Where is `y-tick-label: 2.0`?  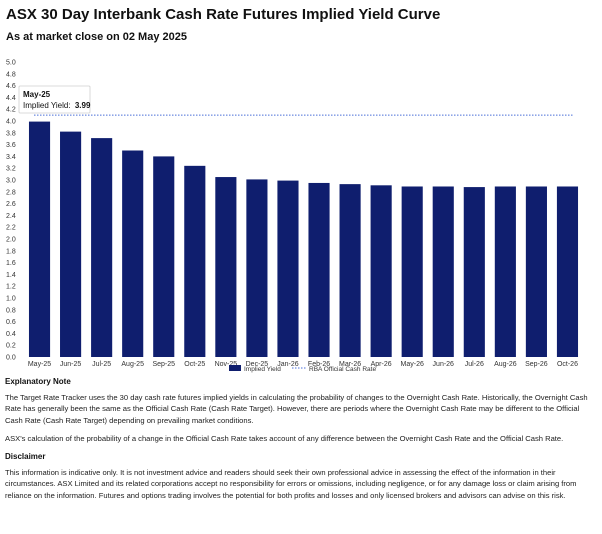 y-tick-label: 2.0 is located at coordinates (11, 240).